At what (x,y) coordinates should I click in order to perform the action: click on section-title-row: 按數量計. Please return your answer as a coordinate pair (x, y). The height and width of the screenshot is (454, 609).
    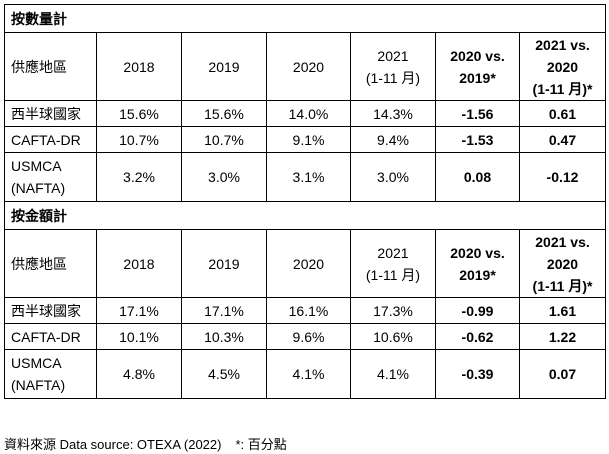
    Looking at the image, I should click on (305, 18).